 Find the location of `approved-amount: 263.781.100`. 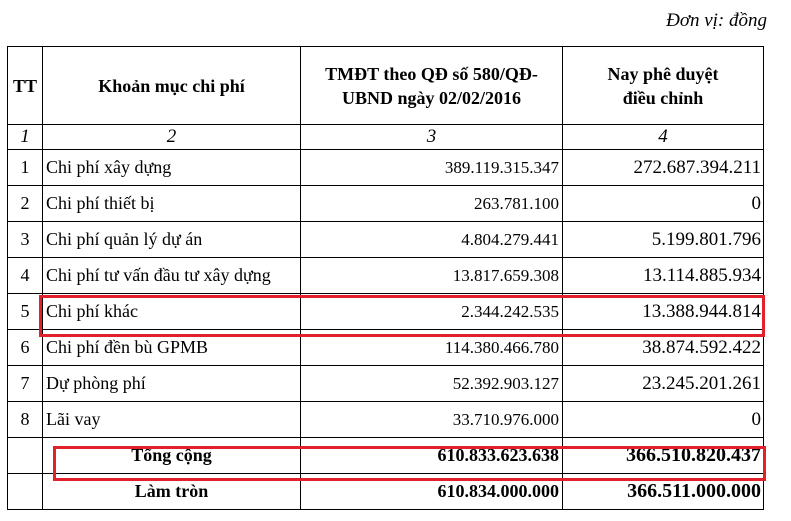

approved-amount: 263.781.100 is located at coordinates (431, 203).